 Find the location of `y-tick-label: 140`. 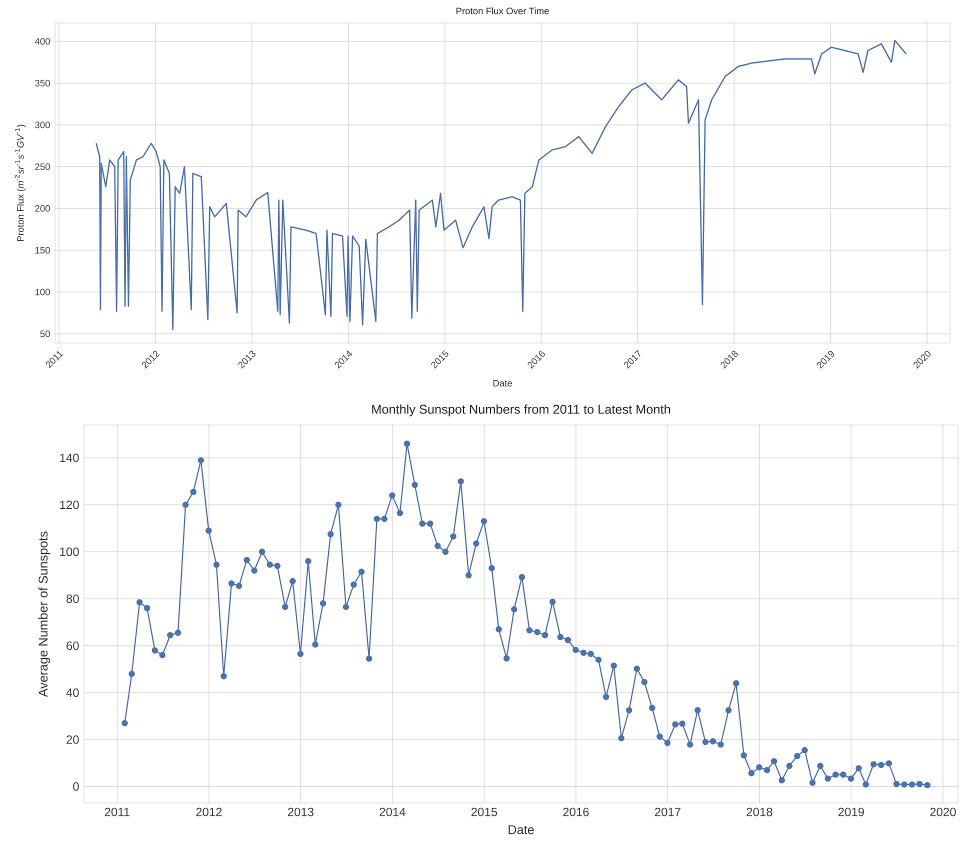

y-tick-label: 140 is located at coordinates (69, 458).